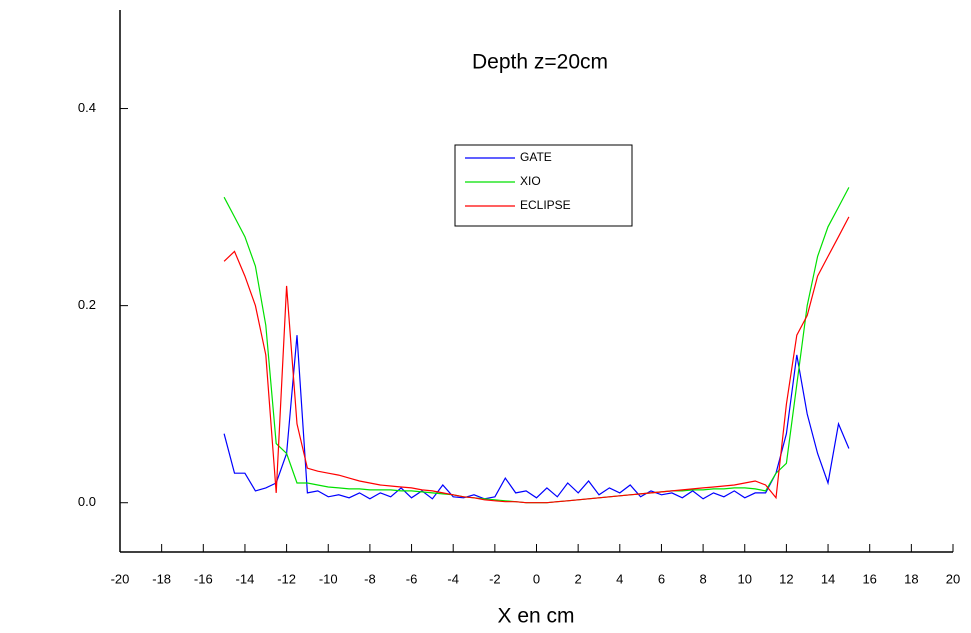 Image resolution: width=971 pixels, height=633 pixels. What do you see at coordinates (545, 205) in the screenshot?
I see `legend-label: ECLIPSE` at bounding box center [545, 205].